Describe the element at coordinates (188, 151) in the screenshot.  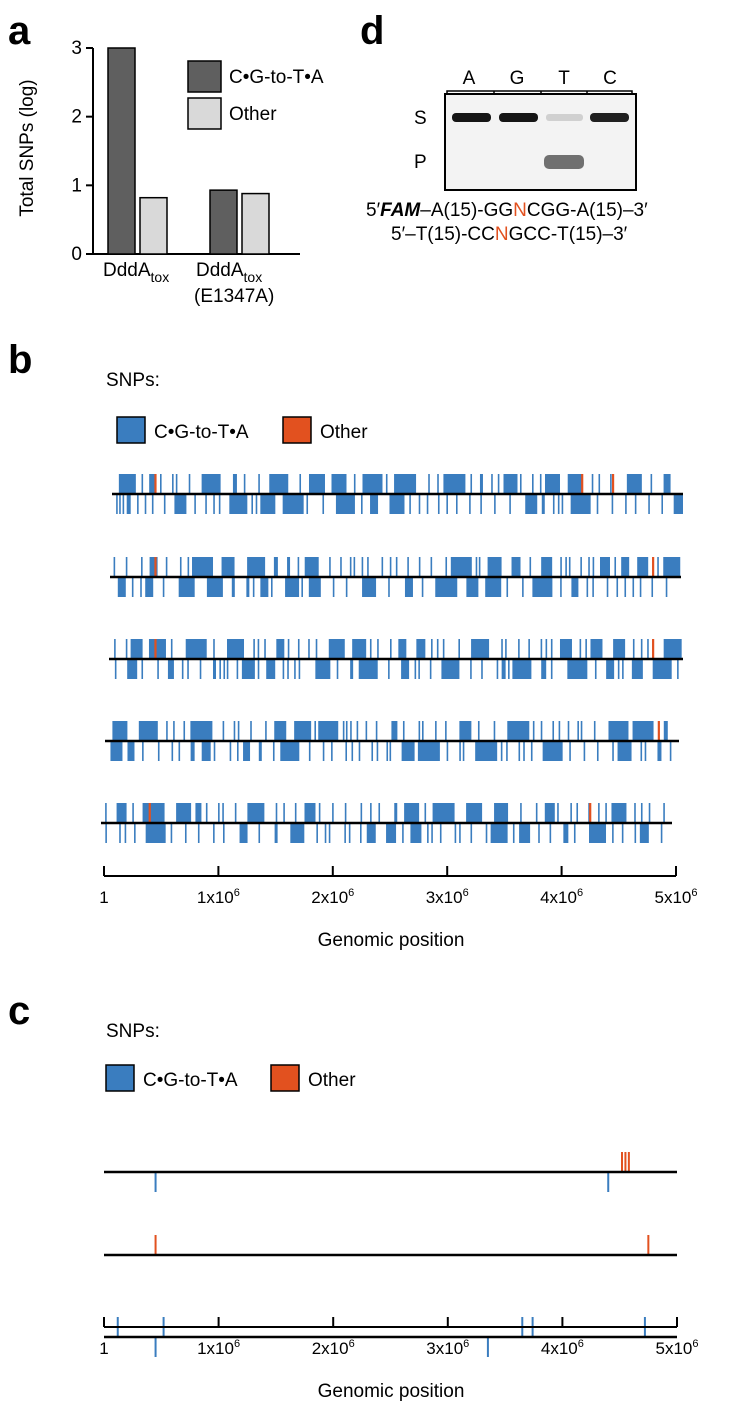
I see `bars` at that location.